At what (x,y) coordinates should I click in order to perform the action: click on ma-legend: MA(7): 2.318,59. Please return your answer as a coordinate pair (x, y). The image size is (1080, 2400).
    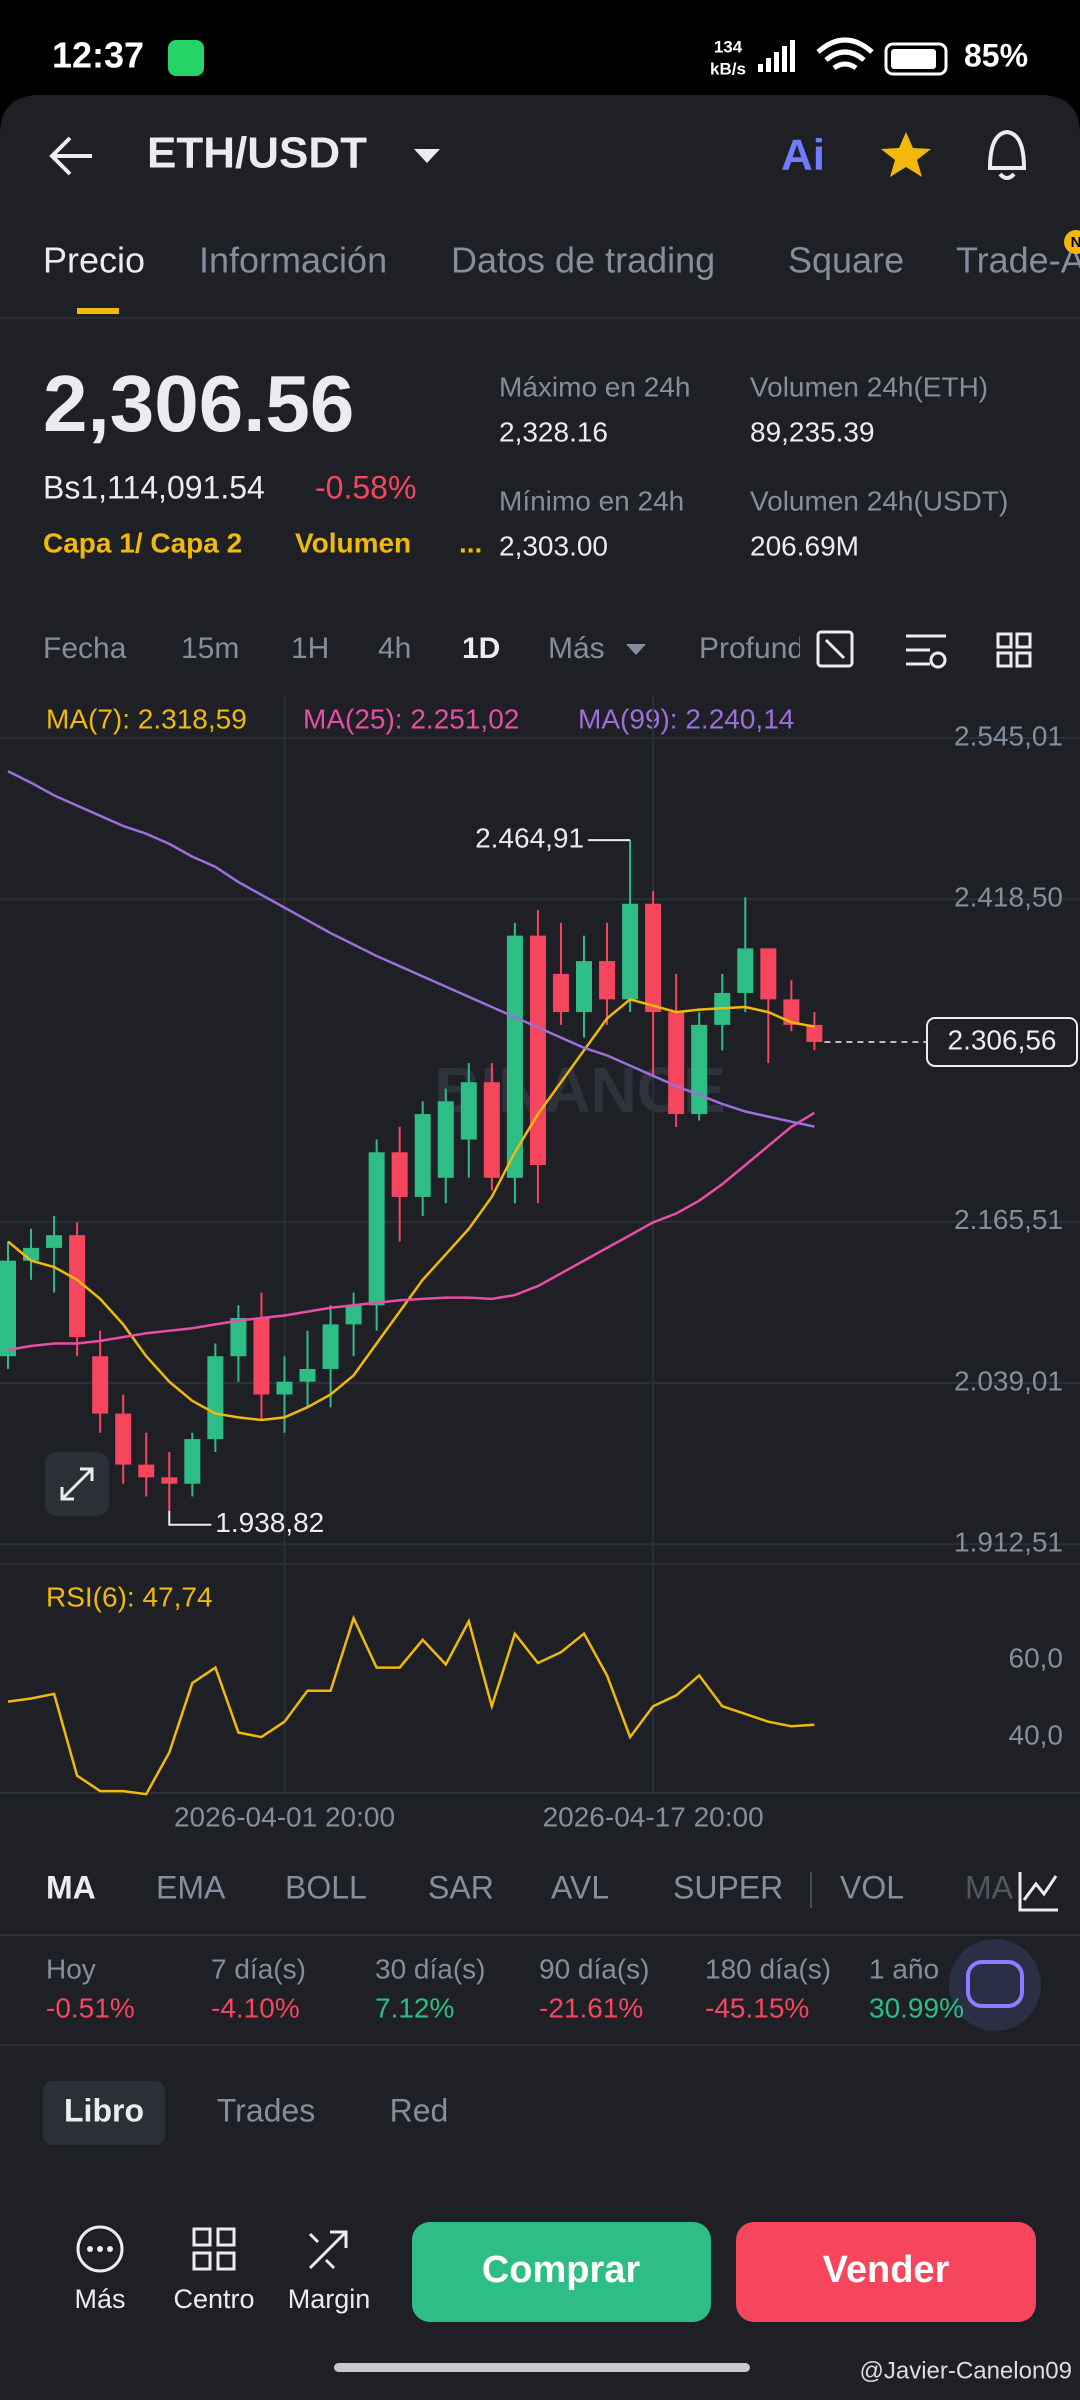
    Looking at the image, I should click on (146, 718).